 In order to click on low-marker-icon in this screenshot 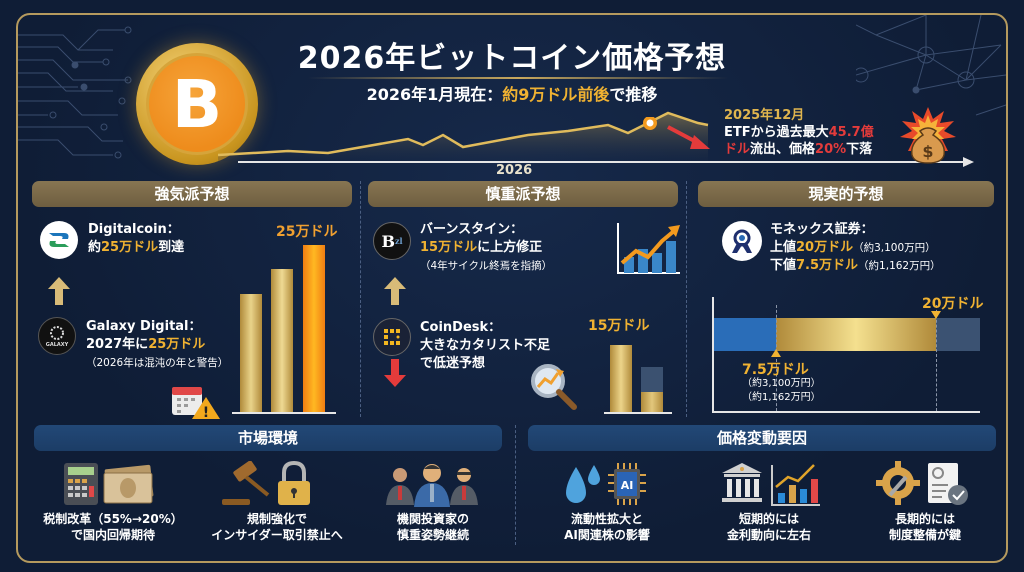, I will do `click(776, 353)`.